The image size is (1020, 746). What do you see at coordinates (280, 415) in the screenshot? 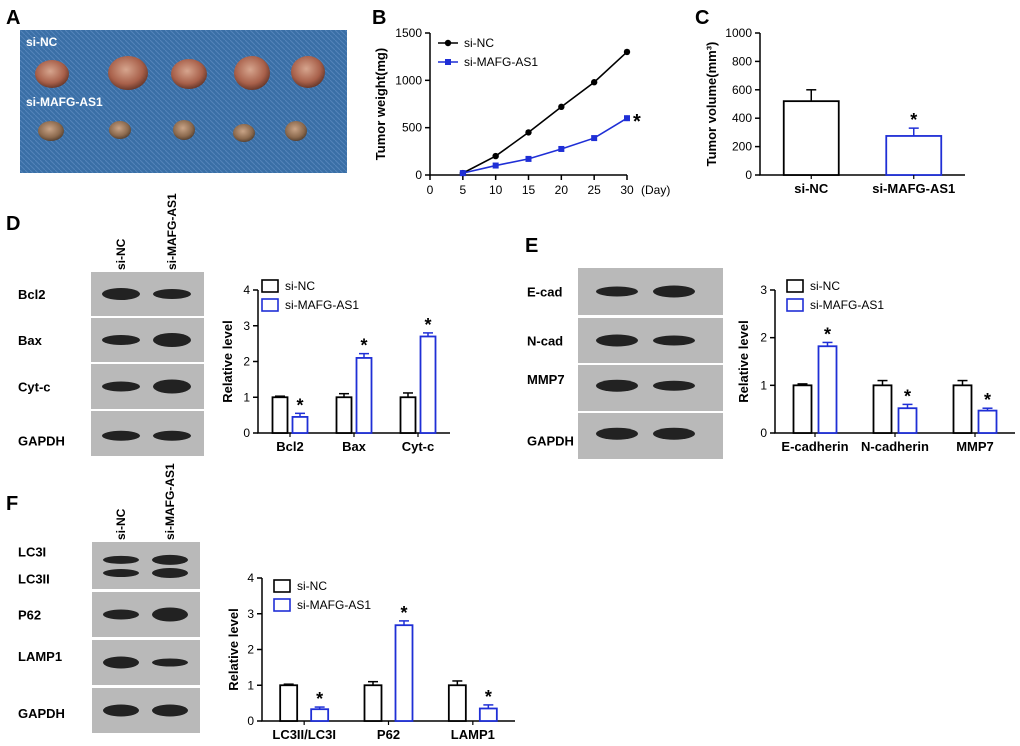
I see `bar-bcl2-si-nc` at bounding box center [280, 415].